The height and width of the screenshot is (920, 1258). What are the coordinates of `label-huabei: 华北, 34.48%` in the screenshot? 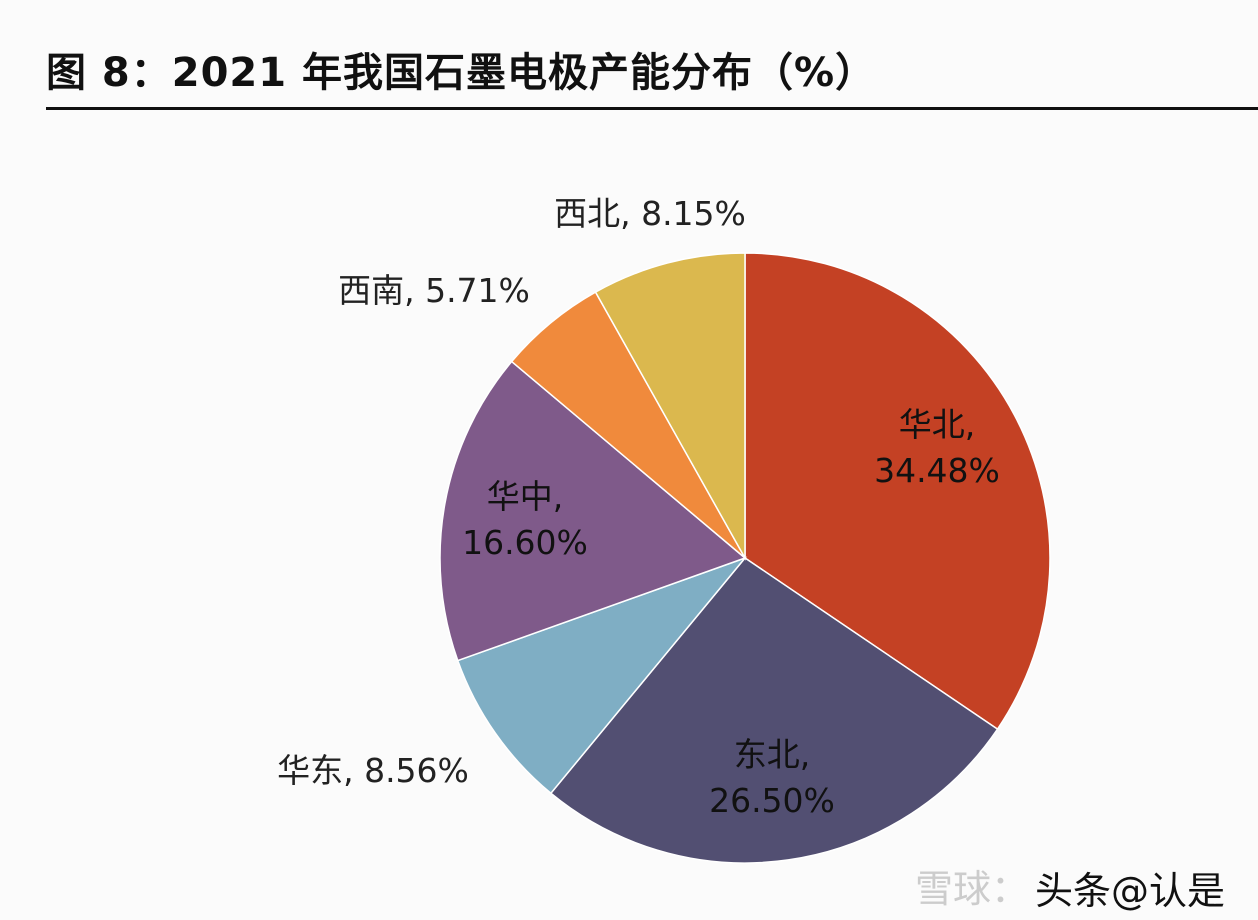 It's located at (937, 447).